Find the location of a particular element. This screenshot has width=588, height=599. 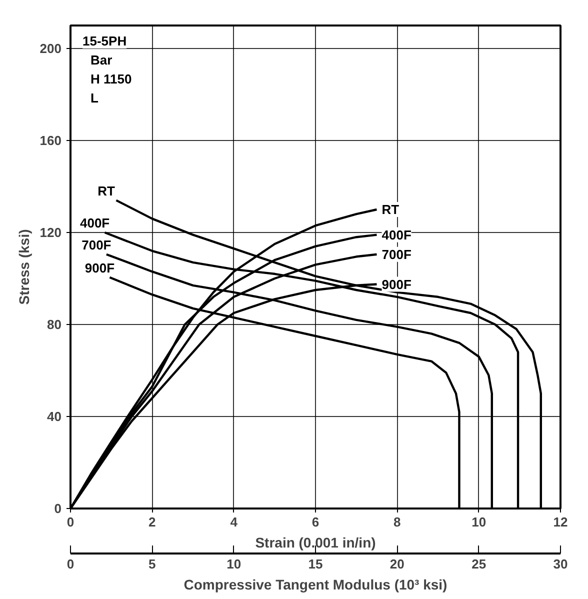

x2-tick-label: 10 is located at coordinates (234, 564).